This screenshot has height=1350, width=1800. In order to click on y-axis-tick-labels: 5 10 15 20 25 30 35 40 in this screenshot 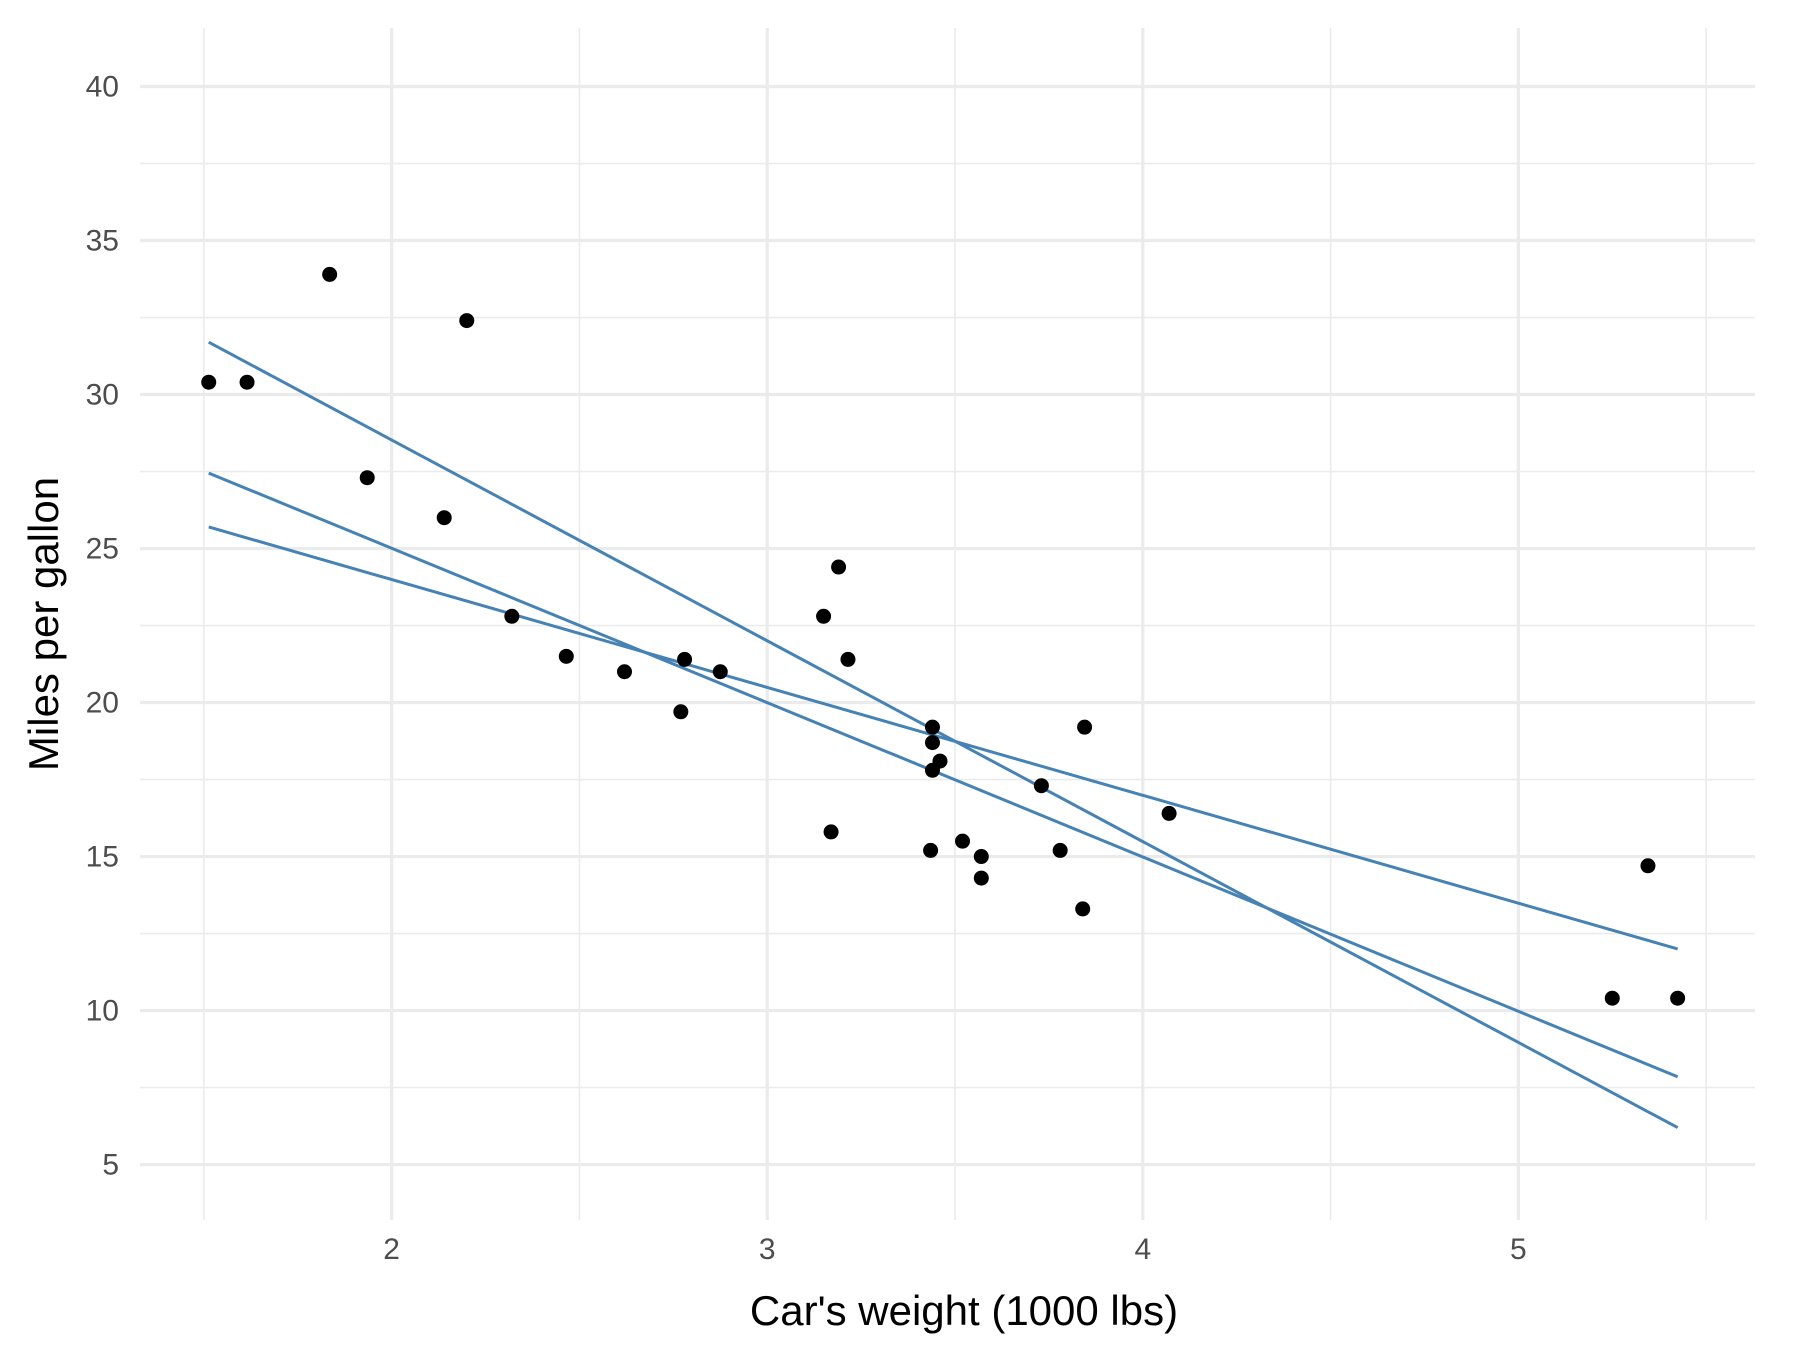, I will do `click(102, 626)`.